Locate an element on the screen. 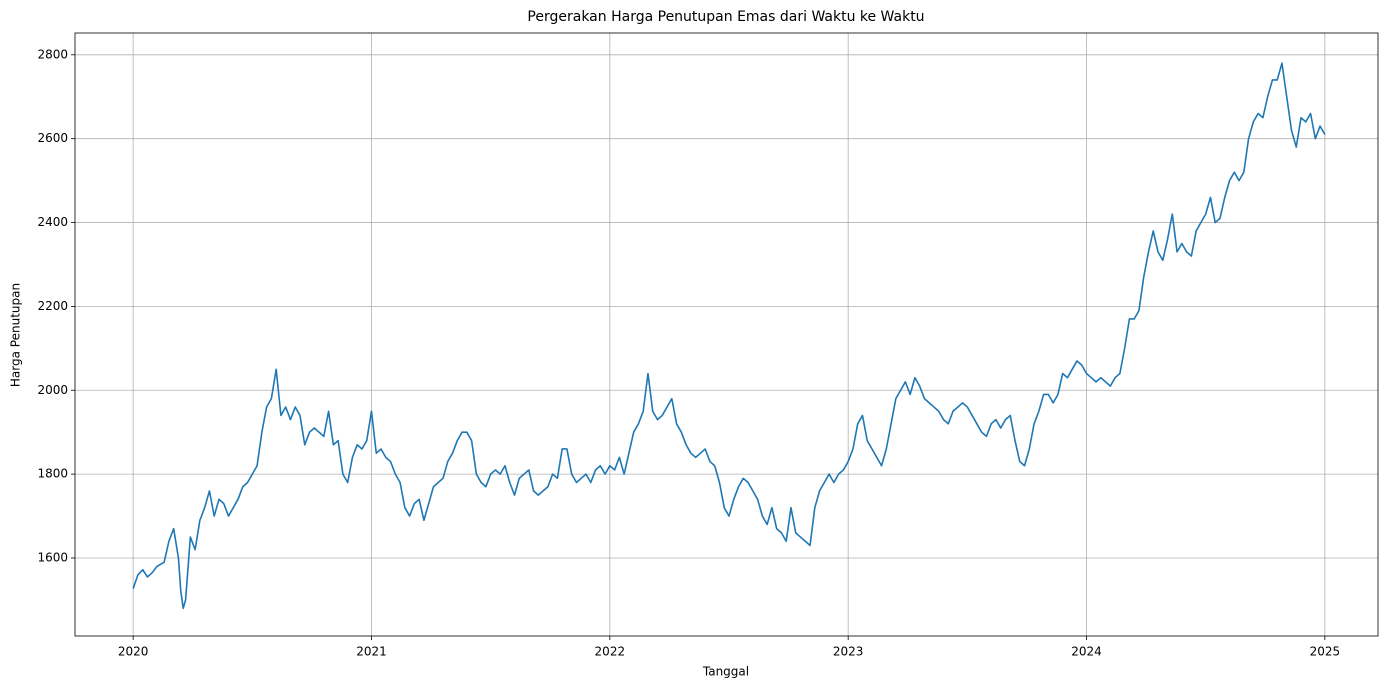 The width and height of the screenshot is (1389, 690). y-tick-label: 2000 is located at coordinates (52, 390).